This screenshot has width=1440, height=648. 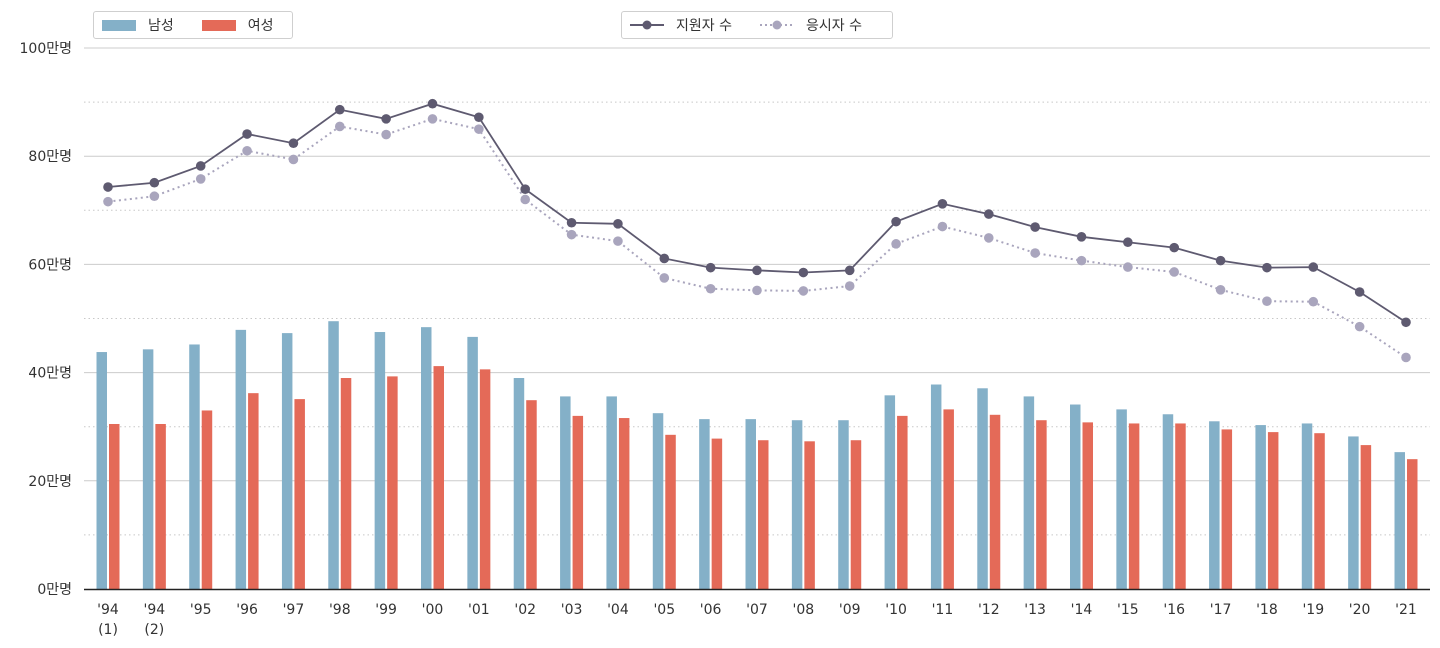 What do you see at coordinates (46, 319) in the screenshot?
I see `y-axis-tick-labels: 0만명 20만명 40만명 60만명 80만명 100만명` at bounding box center [46, 319].